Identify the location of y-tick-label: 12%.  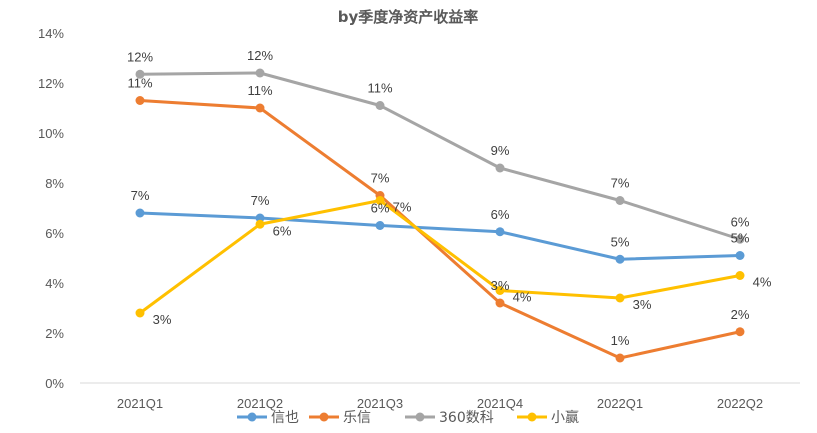
(51, 83).